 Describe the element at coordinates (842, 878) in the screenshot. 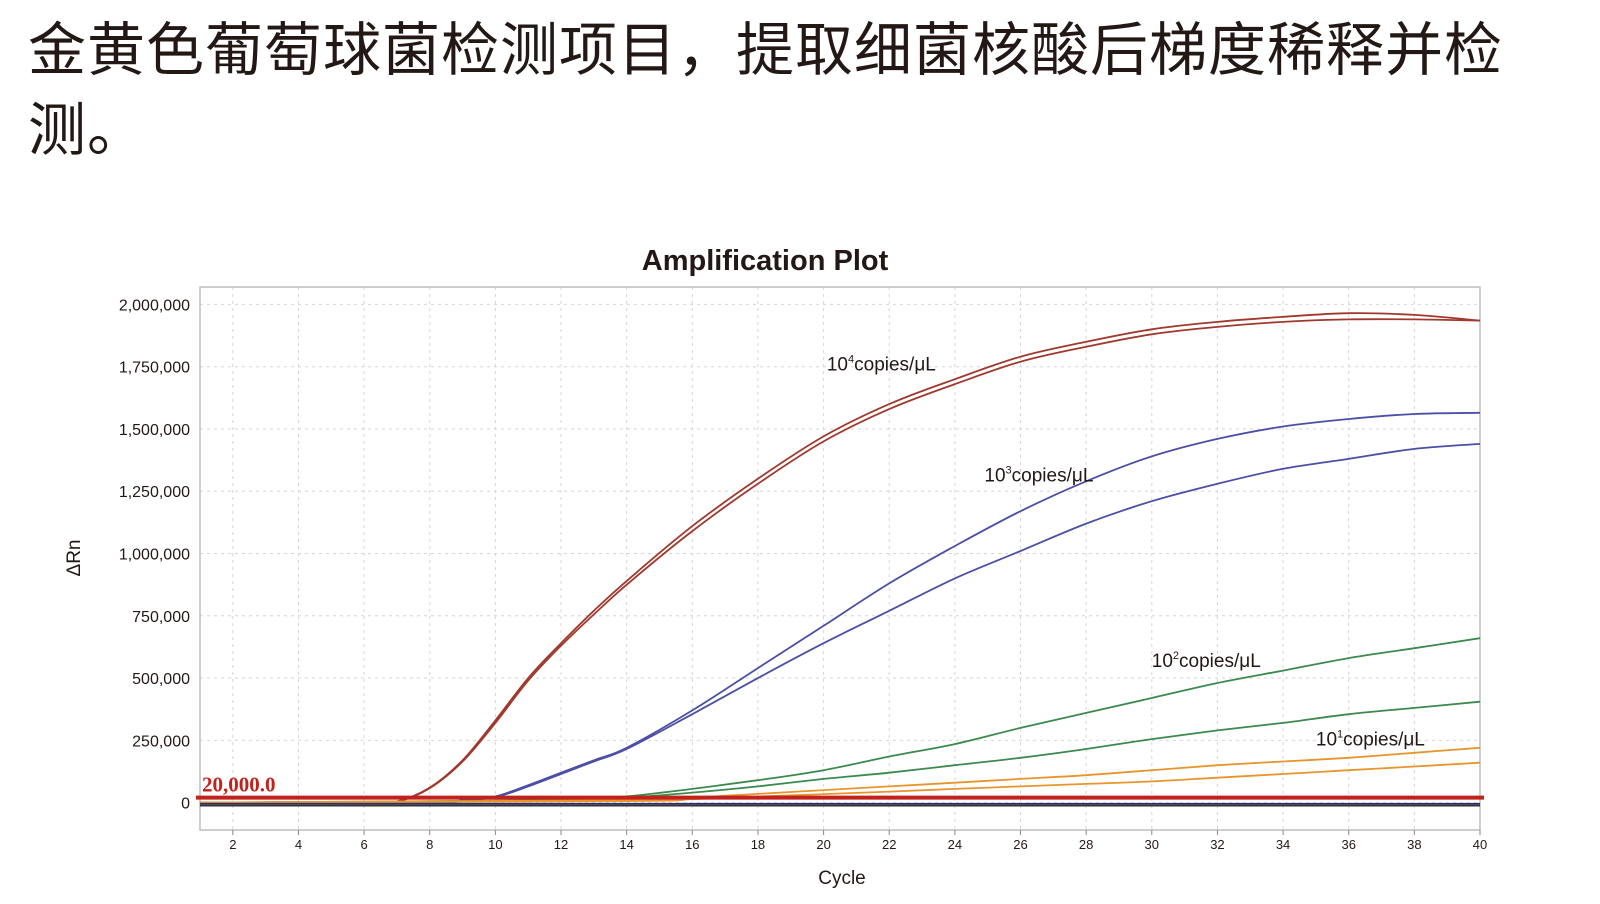

I see `x-axis-label: Cycle` at that location.